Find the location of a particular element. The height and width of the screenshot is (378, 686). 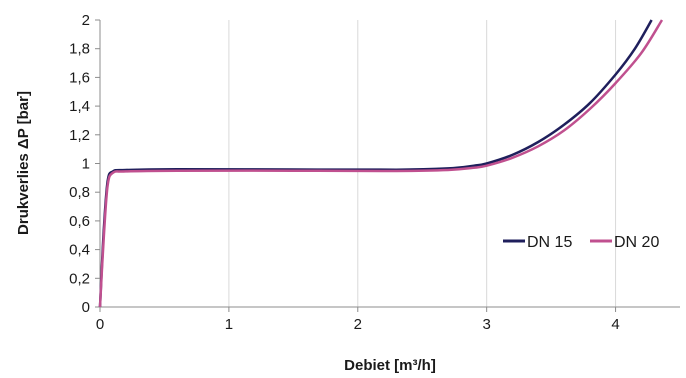

y-tick-label: 0,8 is located at coordinates (79, 192).